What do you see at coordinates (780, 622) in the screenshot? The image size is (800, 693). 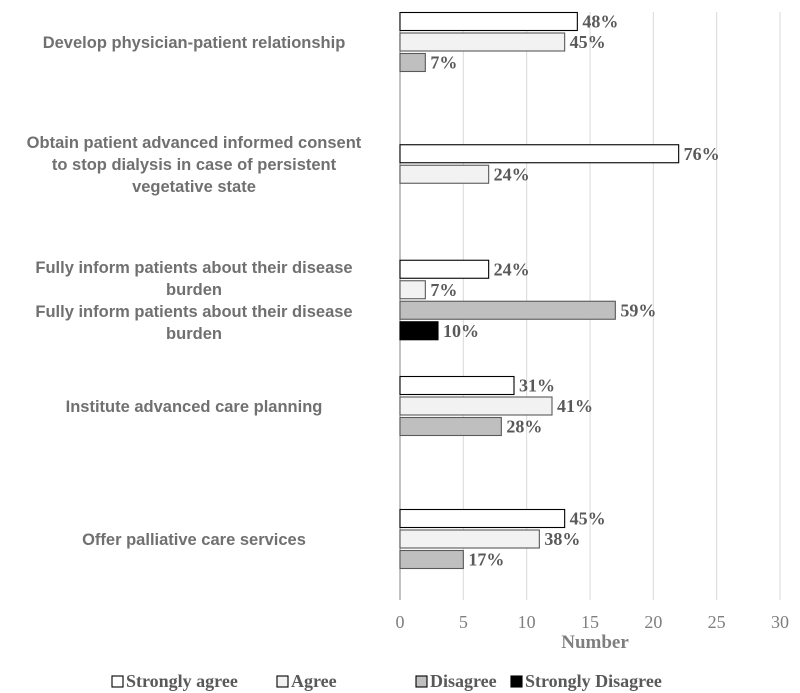 I see `x-tick-label: 30` at bounding box center [780, 622].